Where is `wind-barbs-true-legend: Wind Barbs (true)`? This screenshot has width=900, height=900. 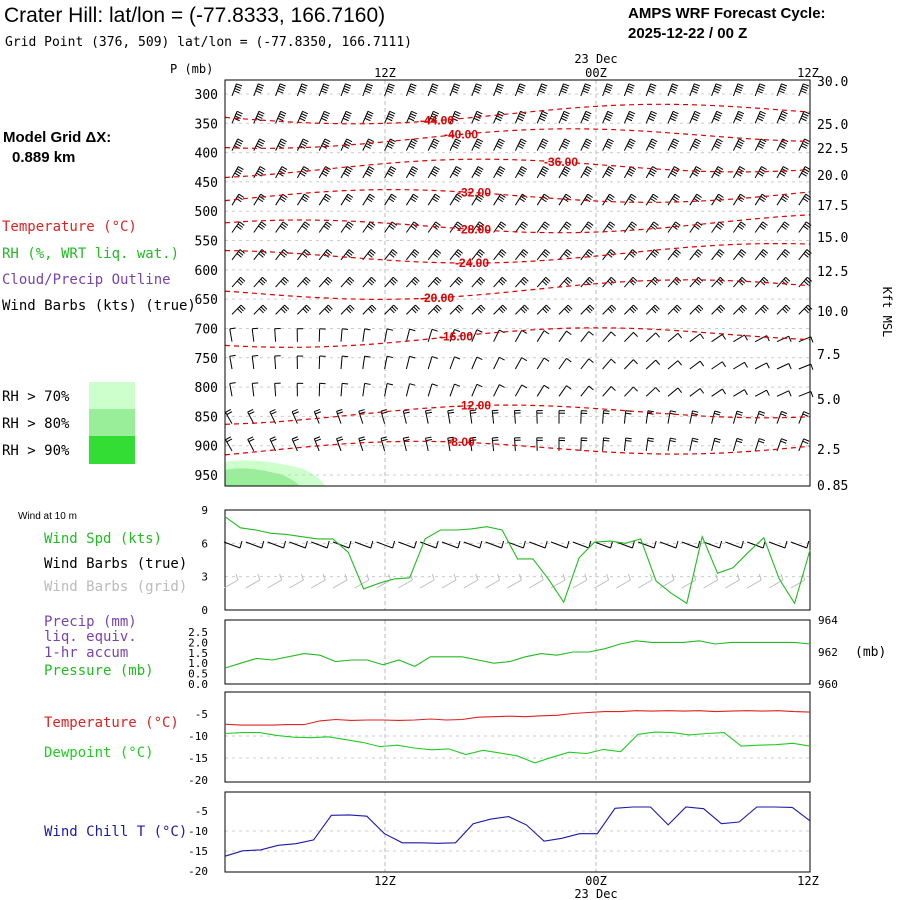 wind-barbs-true-legend: Wind Barbs (true) is located at coordinates (115, 564).